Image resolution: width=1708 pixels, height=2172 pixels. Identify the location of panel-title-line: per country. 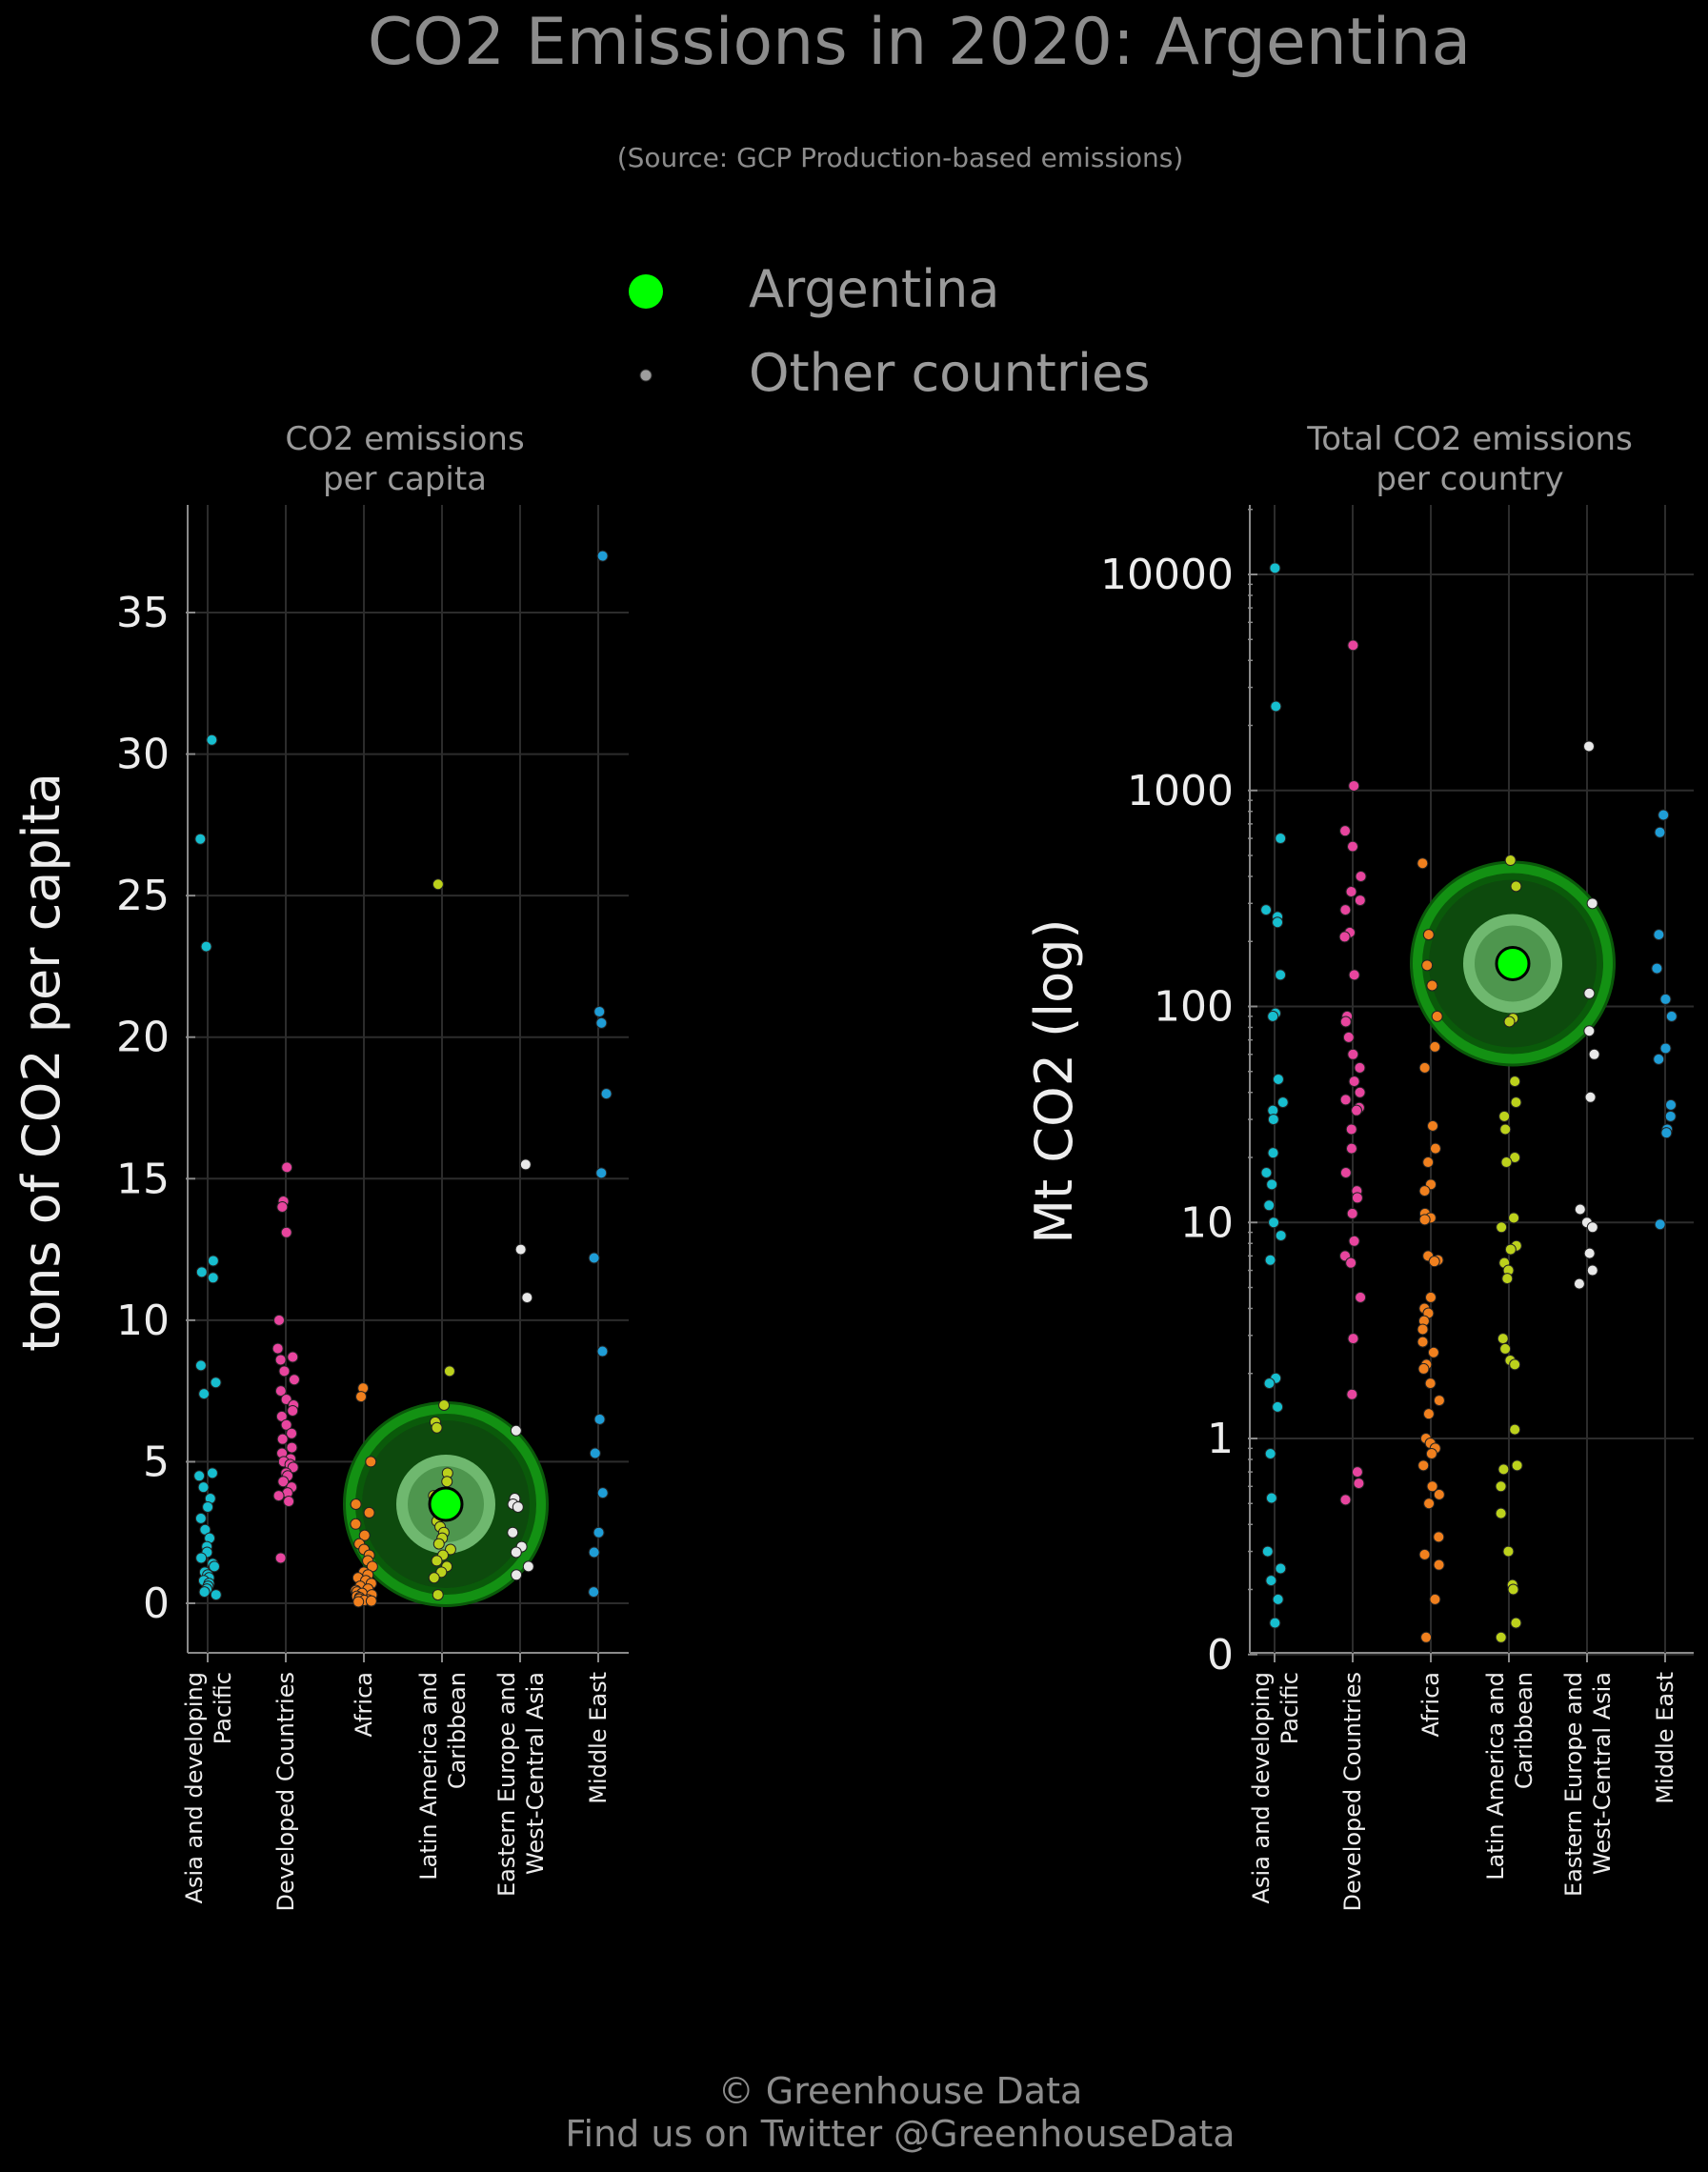
(1470, 479).